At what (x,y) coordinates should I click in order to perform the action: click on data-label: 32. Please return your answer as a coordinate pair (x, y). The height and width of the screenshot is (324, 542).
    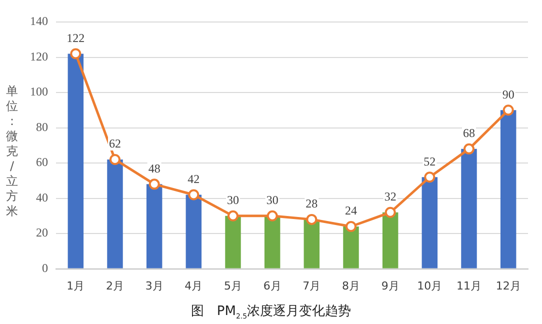
    Looking at the image, I should click on (390, 197).